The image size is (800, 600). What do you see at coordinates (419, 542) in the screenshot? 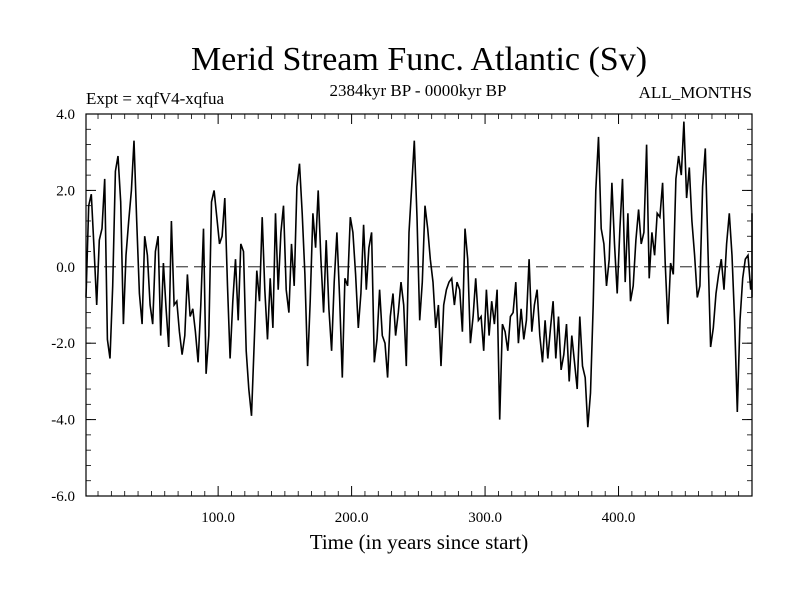
I see `x-axis-label: Time (in years since start)` at bounding box center [419, 542].